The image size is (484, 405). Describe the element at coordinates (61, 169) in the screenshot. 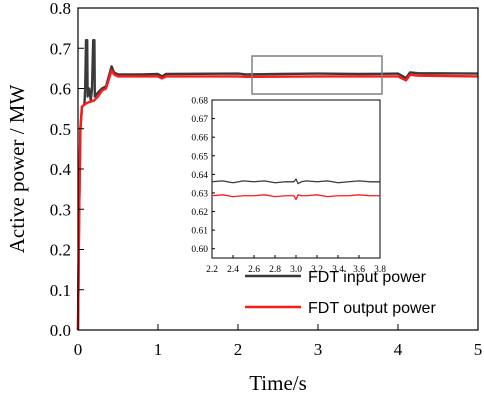

I see `main-y-tick-label: 0.4` at that location.